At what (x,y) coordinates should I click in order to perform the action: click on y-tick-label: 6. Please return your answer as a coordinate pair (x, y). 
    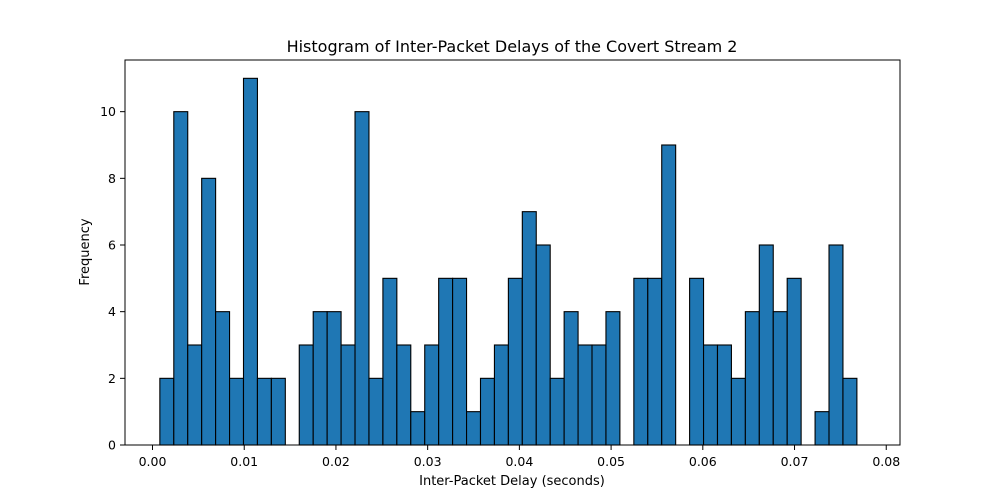
    Looking at the image, I should click on (112, 245).